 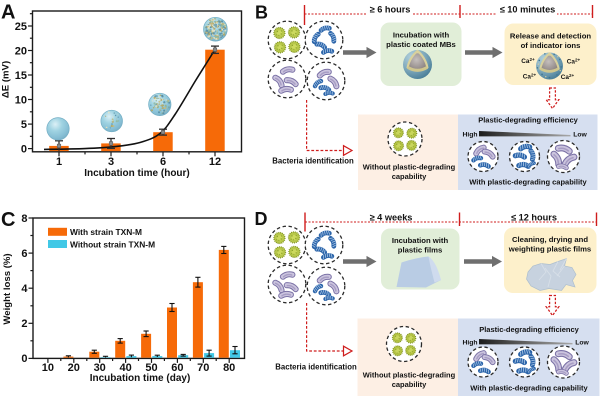 What do you see at coordinates (261, 12) in the screenshot?
I see `svg-text: B` at bounding box center [261, 12].